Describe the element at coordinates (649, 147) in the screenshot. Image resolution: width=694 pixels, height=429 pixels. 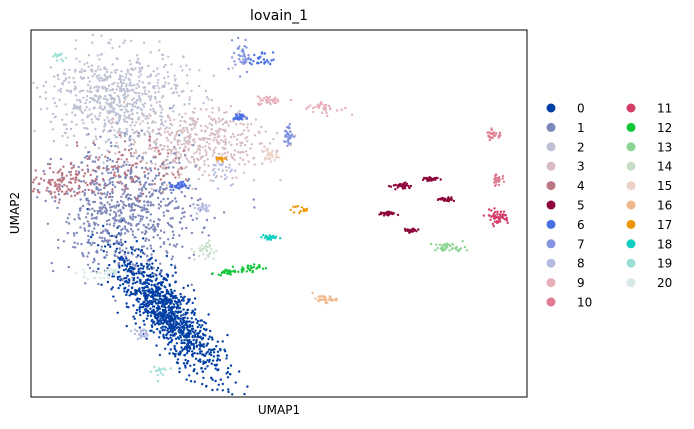
I see `legend-item-13: 13` at that location.